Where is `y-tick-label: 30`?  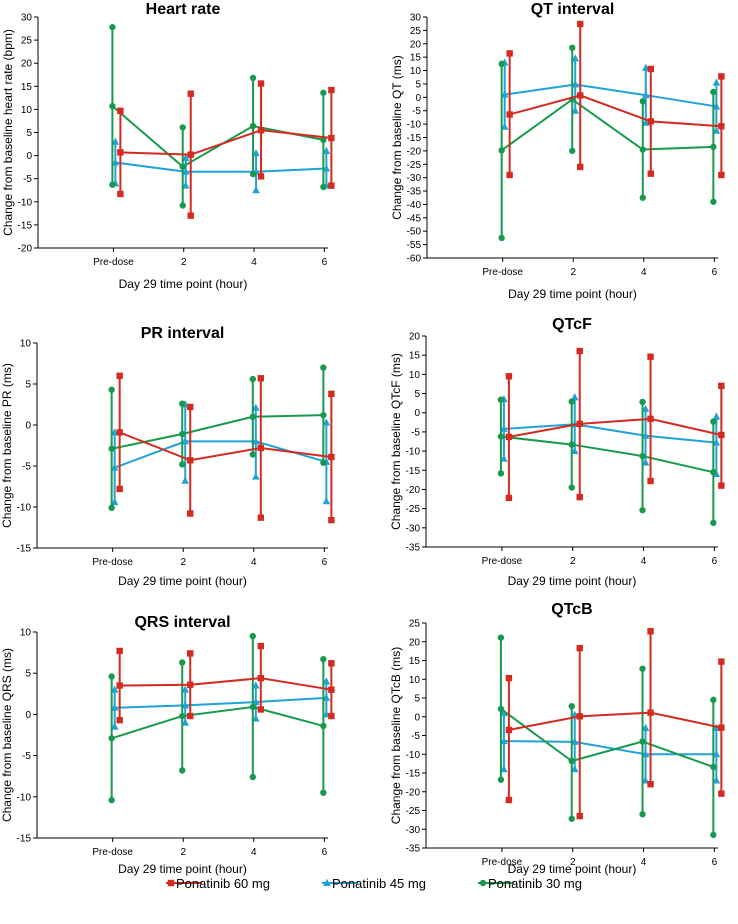
y-tick-label: 30 is located at coordinates (27, 18).